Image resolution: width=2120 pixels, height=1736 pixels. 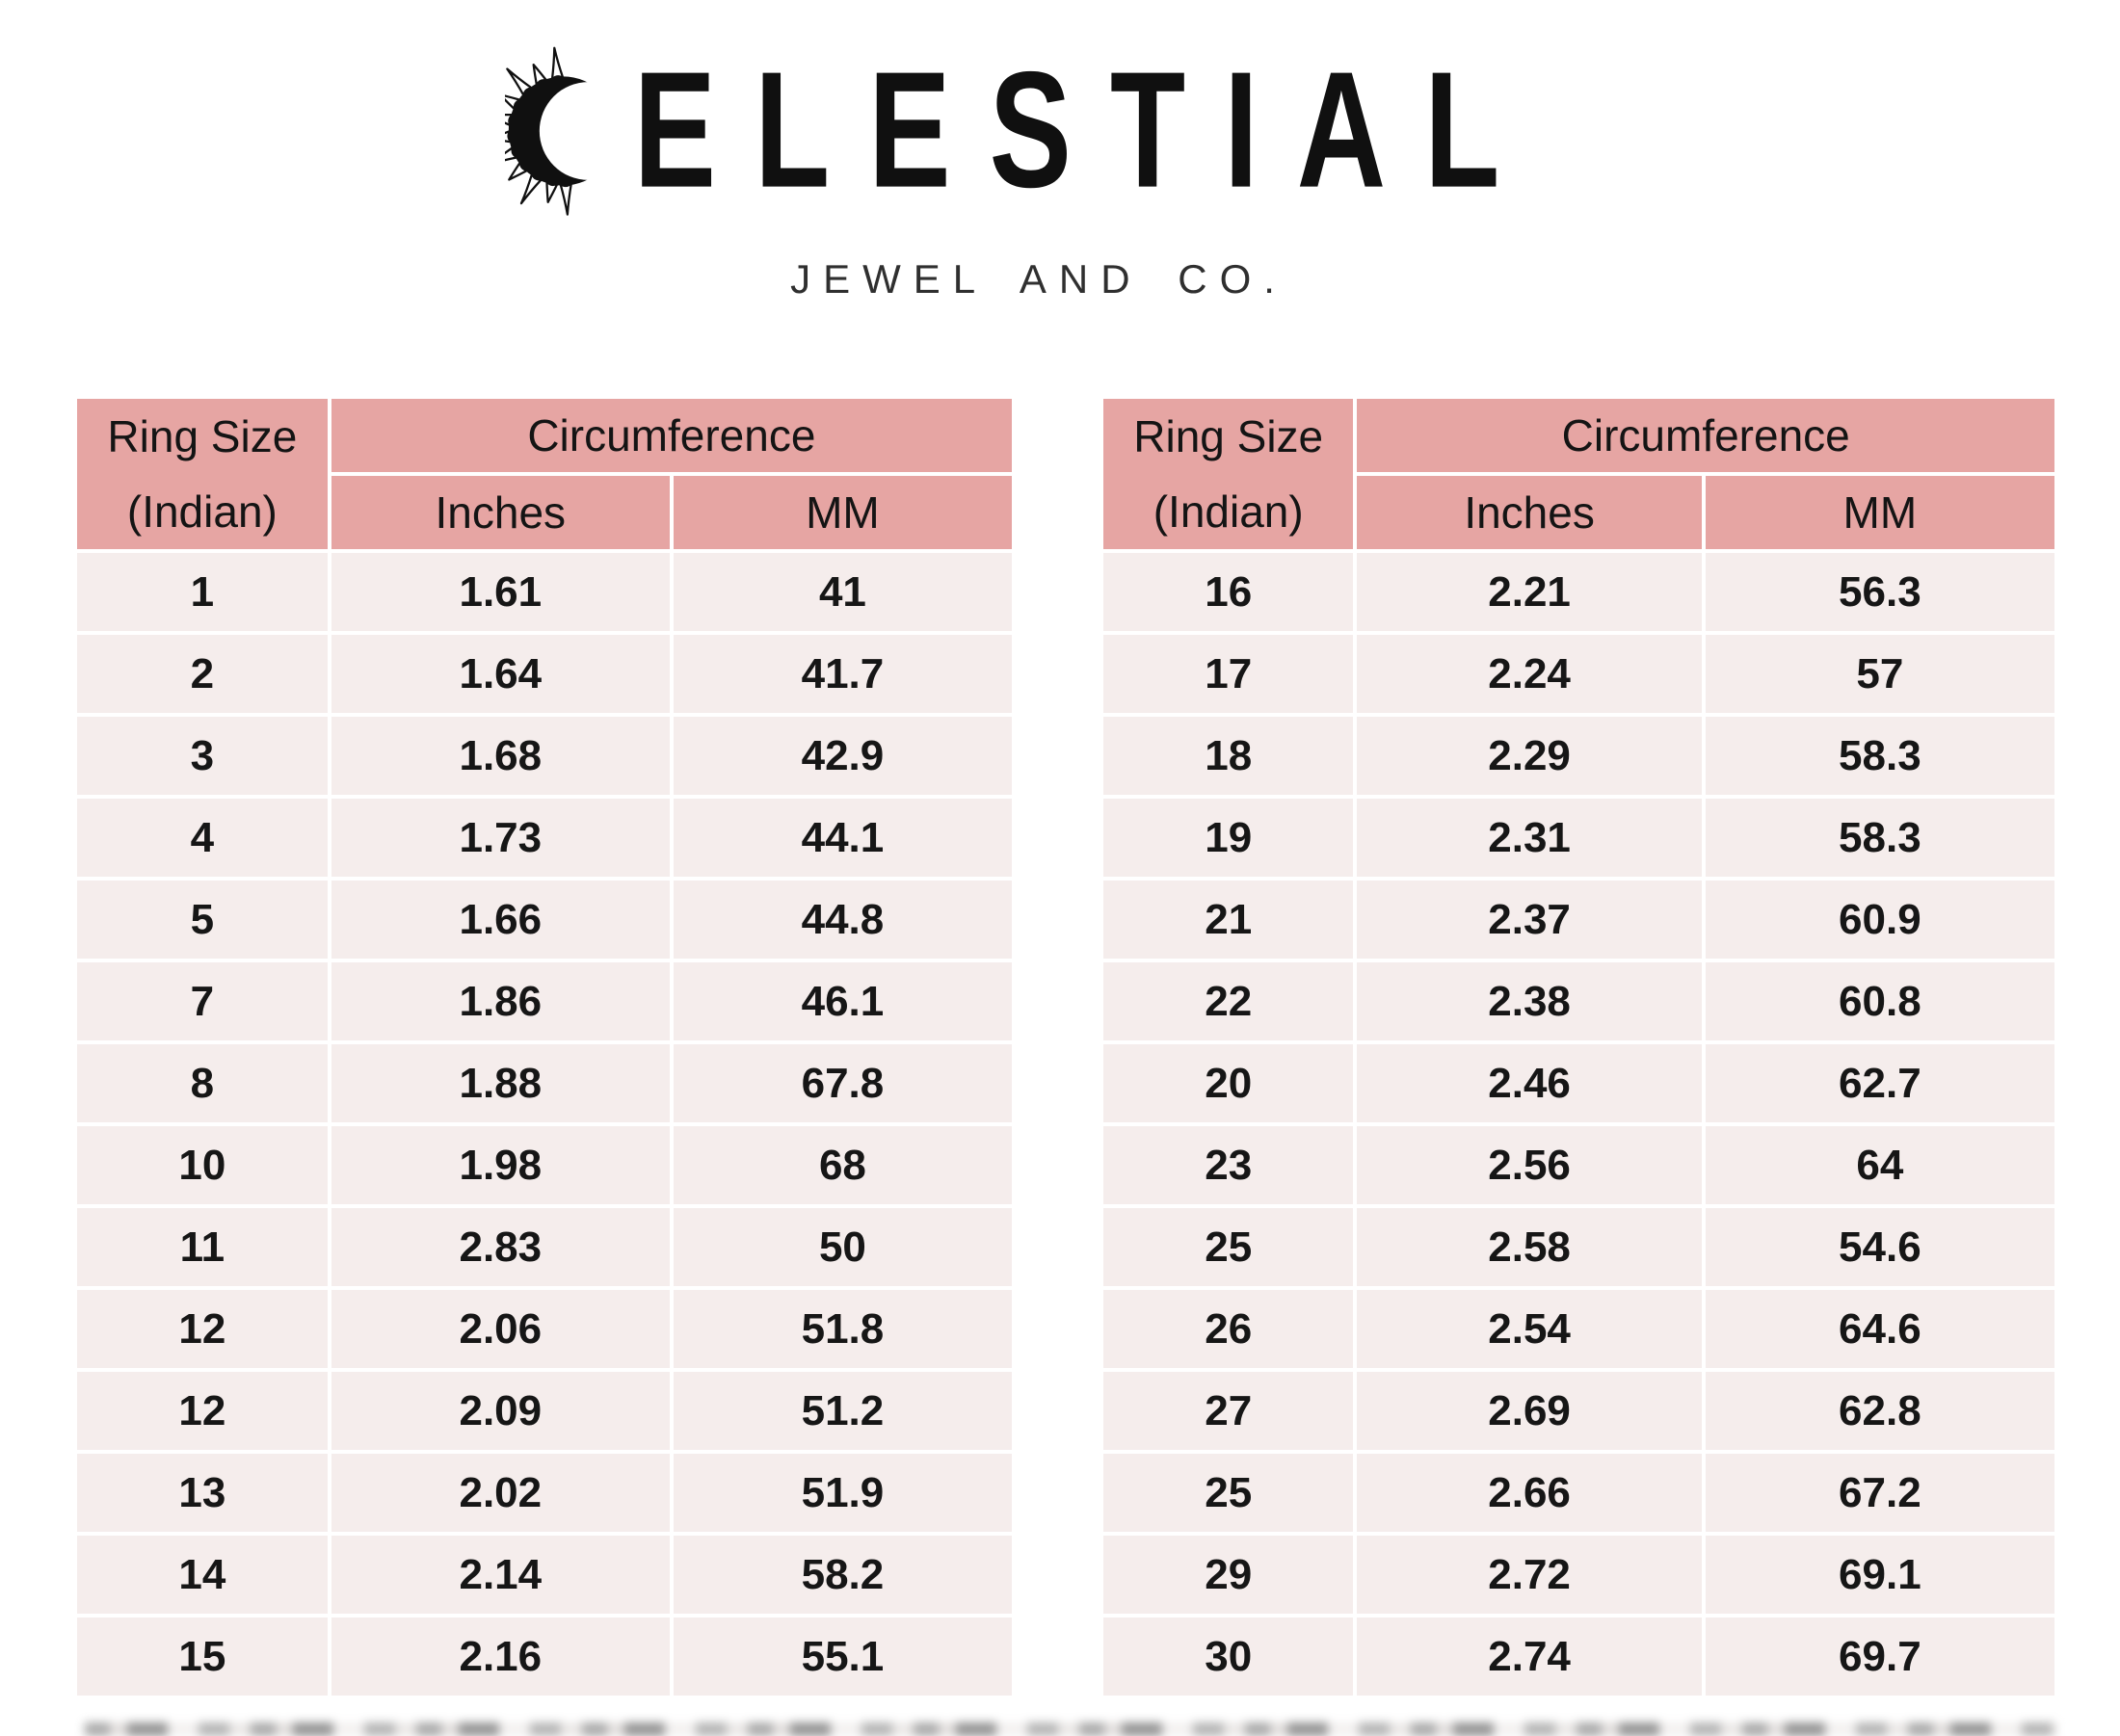 What do you see at coordinates (842, 756) in the screenshot?
I see `mm-cell: 42.9` at bounding box center [842, 756].